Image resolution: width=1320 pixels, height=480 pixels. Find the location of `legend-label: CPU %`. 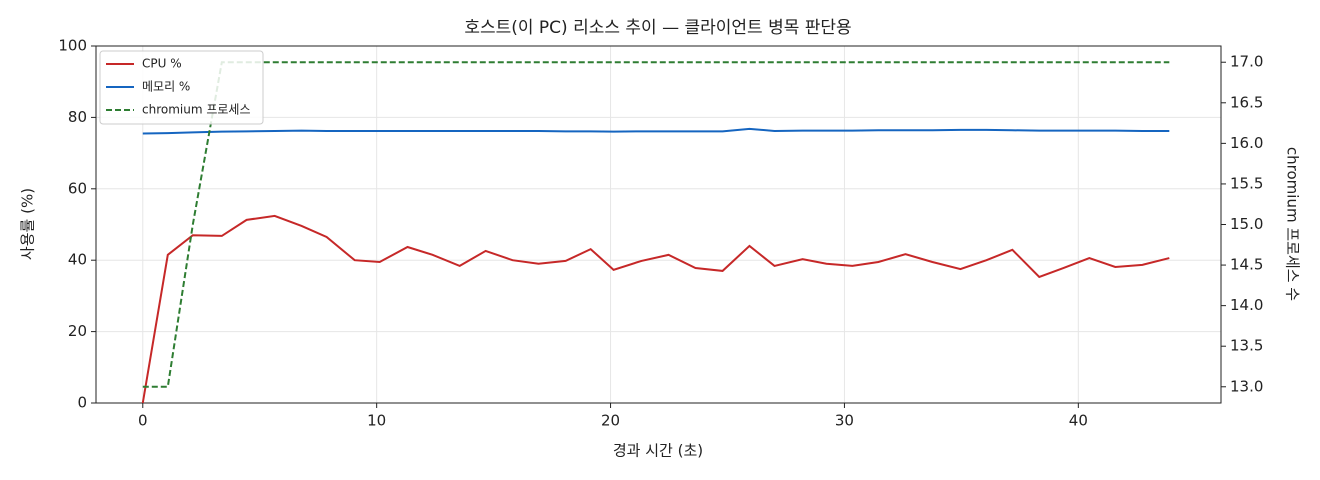

legend-label: CPU % is located at coordinates (162, 64).